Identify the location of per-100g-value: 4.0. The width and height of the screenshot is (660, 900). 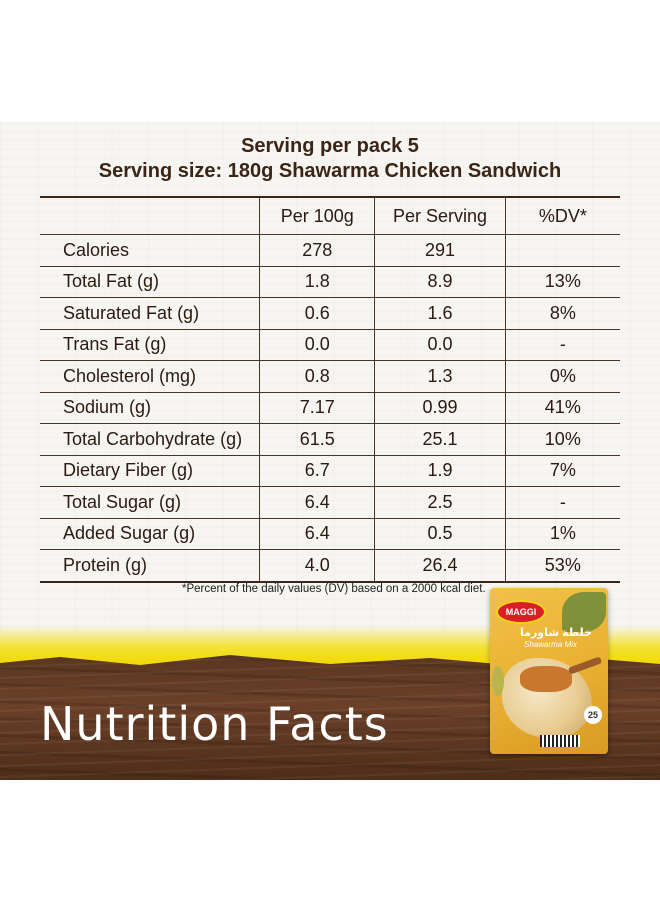
(317, 566).